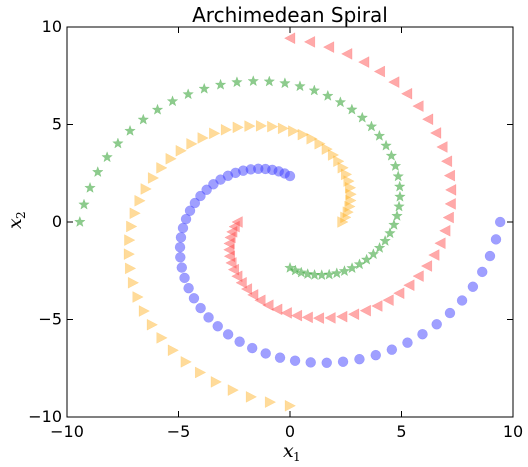 The width and height of the screenshot is (528, 467). Describe the element at coordinates (67, 431) in the screenshot. I see `x-tick-label: −10` at that location.